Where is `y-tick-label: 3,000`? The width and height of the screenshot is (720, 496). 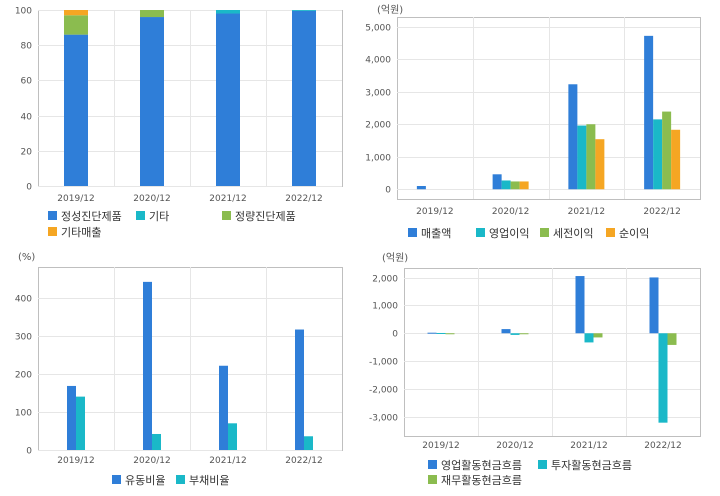
y-tick-label: 3,000 is located at coordinates (378, 94).